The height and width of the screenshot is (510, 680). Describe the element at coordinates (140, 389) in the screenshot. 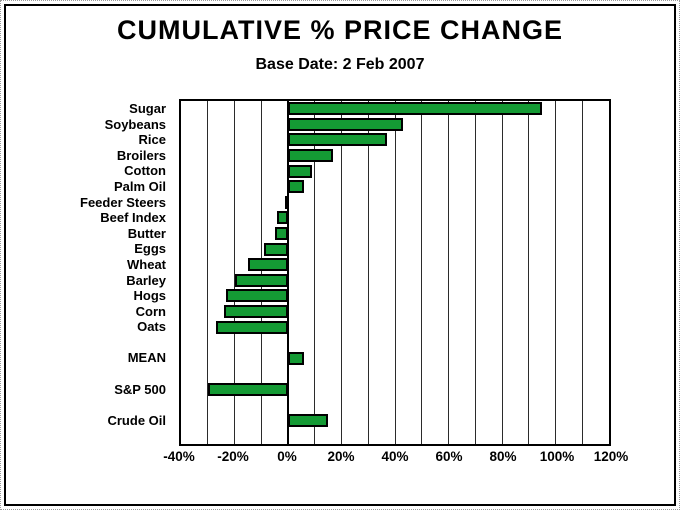

I see `category-label: S&P 500` at that location.